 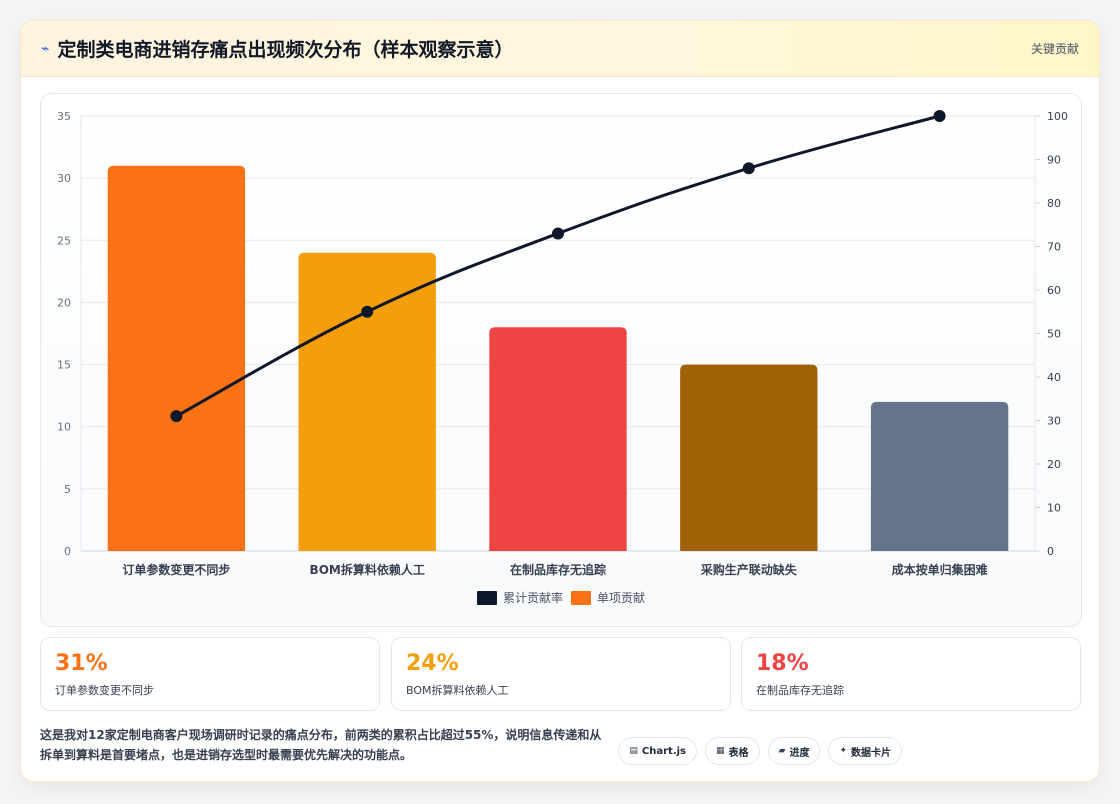 What do you see at coordinates (45, 48) in the screenshot?
I see `lightning-icon: ⌁` at bounding box center [45, 48].